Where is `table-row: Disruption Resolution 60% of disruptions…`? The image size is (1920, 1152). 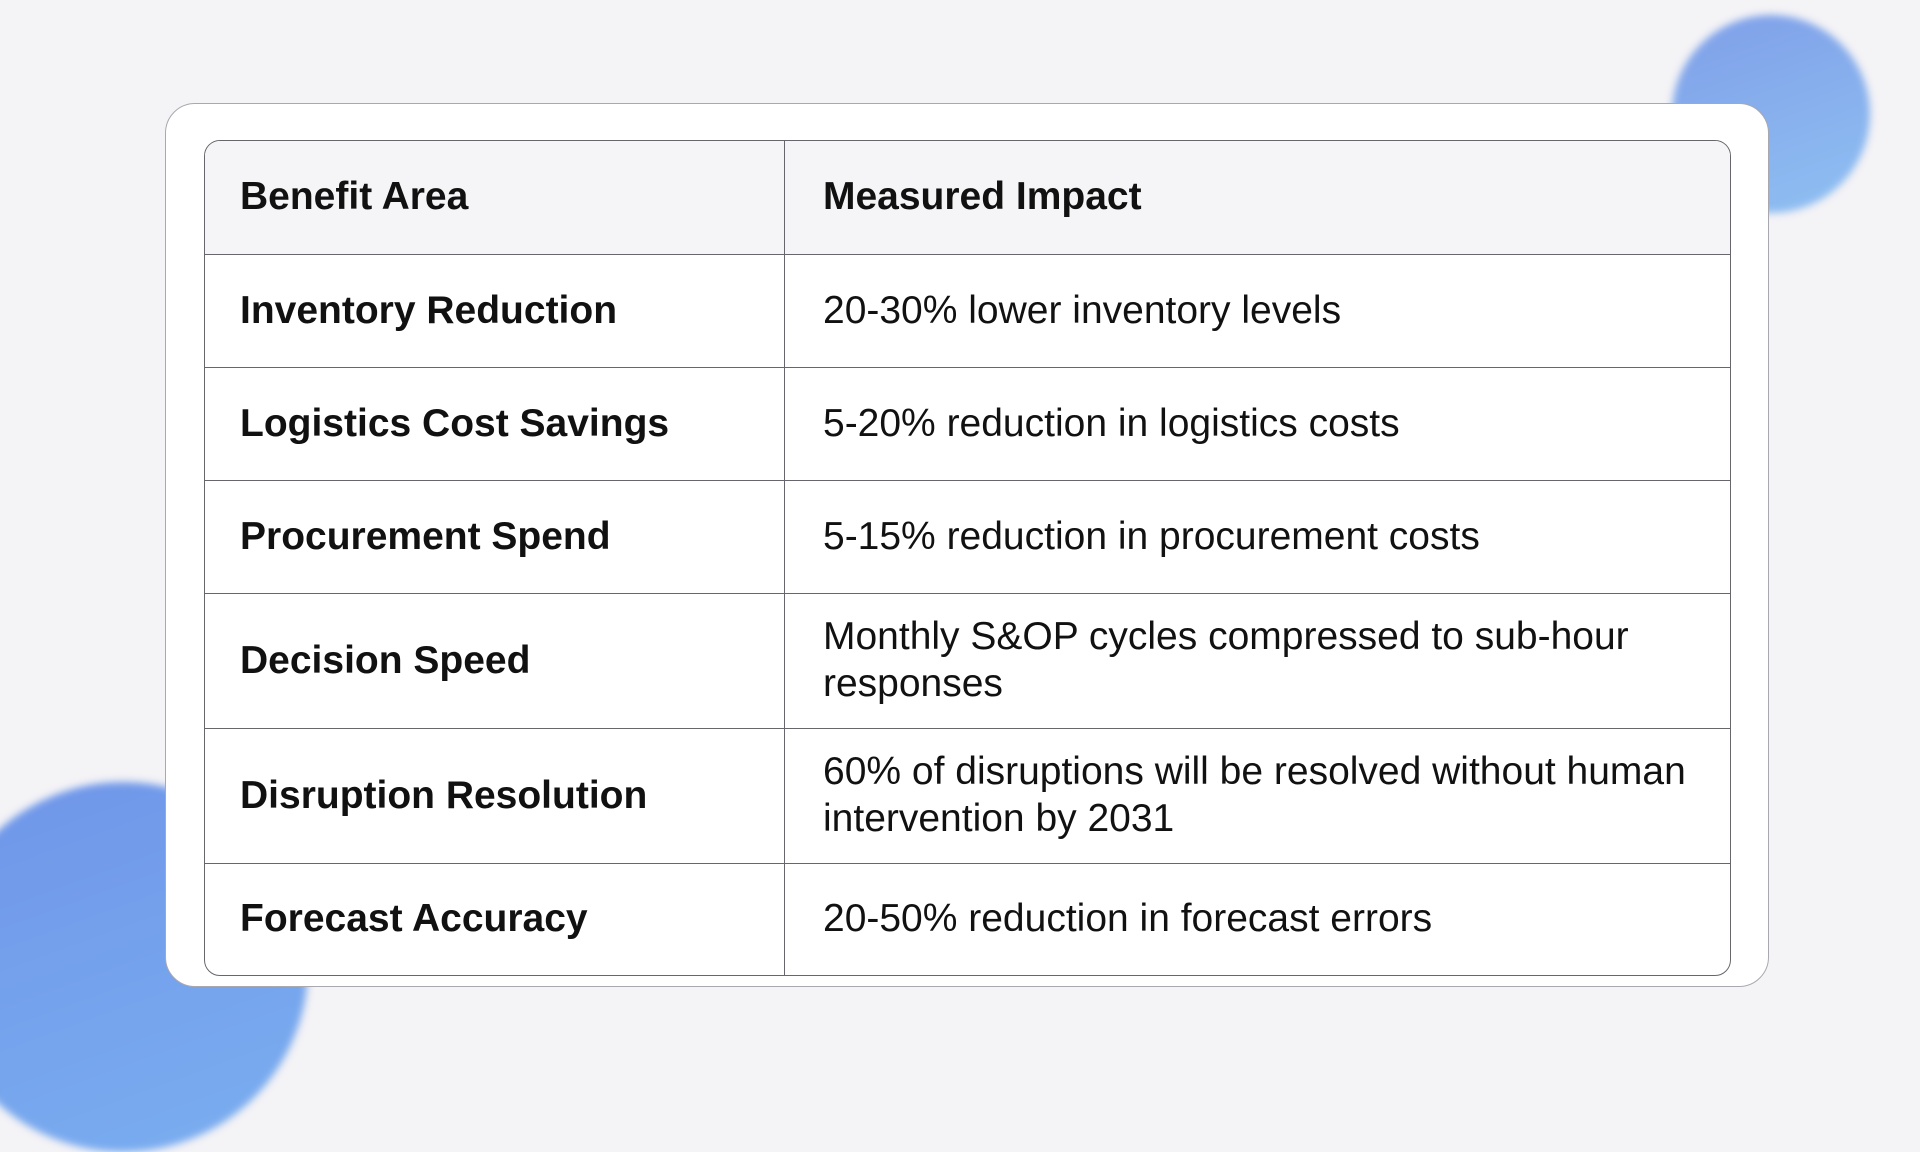 table-row: Disruption Resolution 60% of disruptions… is located at coordinates (967, 796).